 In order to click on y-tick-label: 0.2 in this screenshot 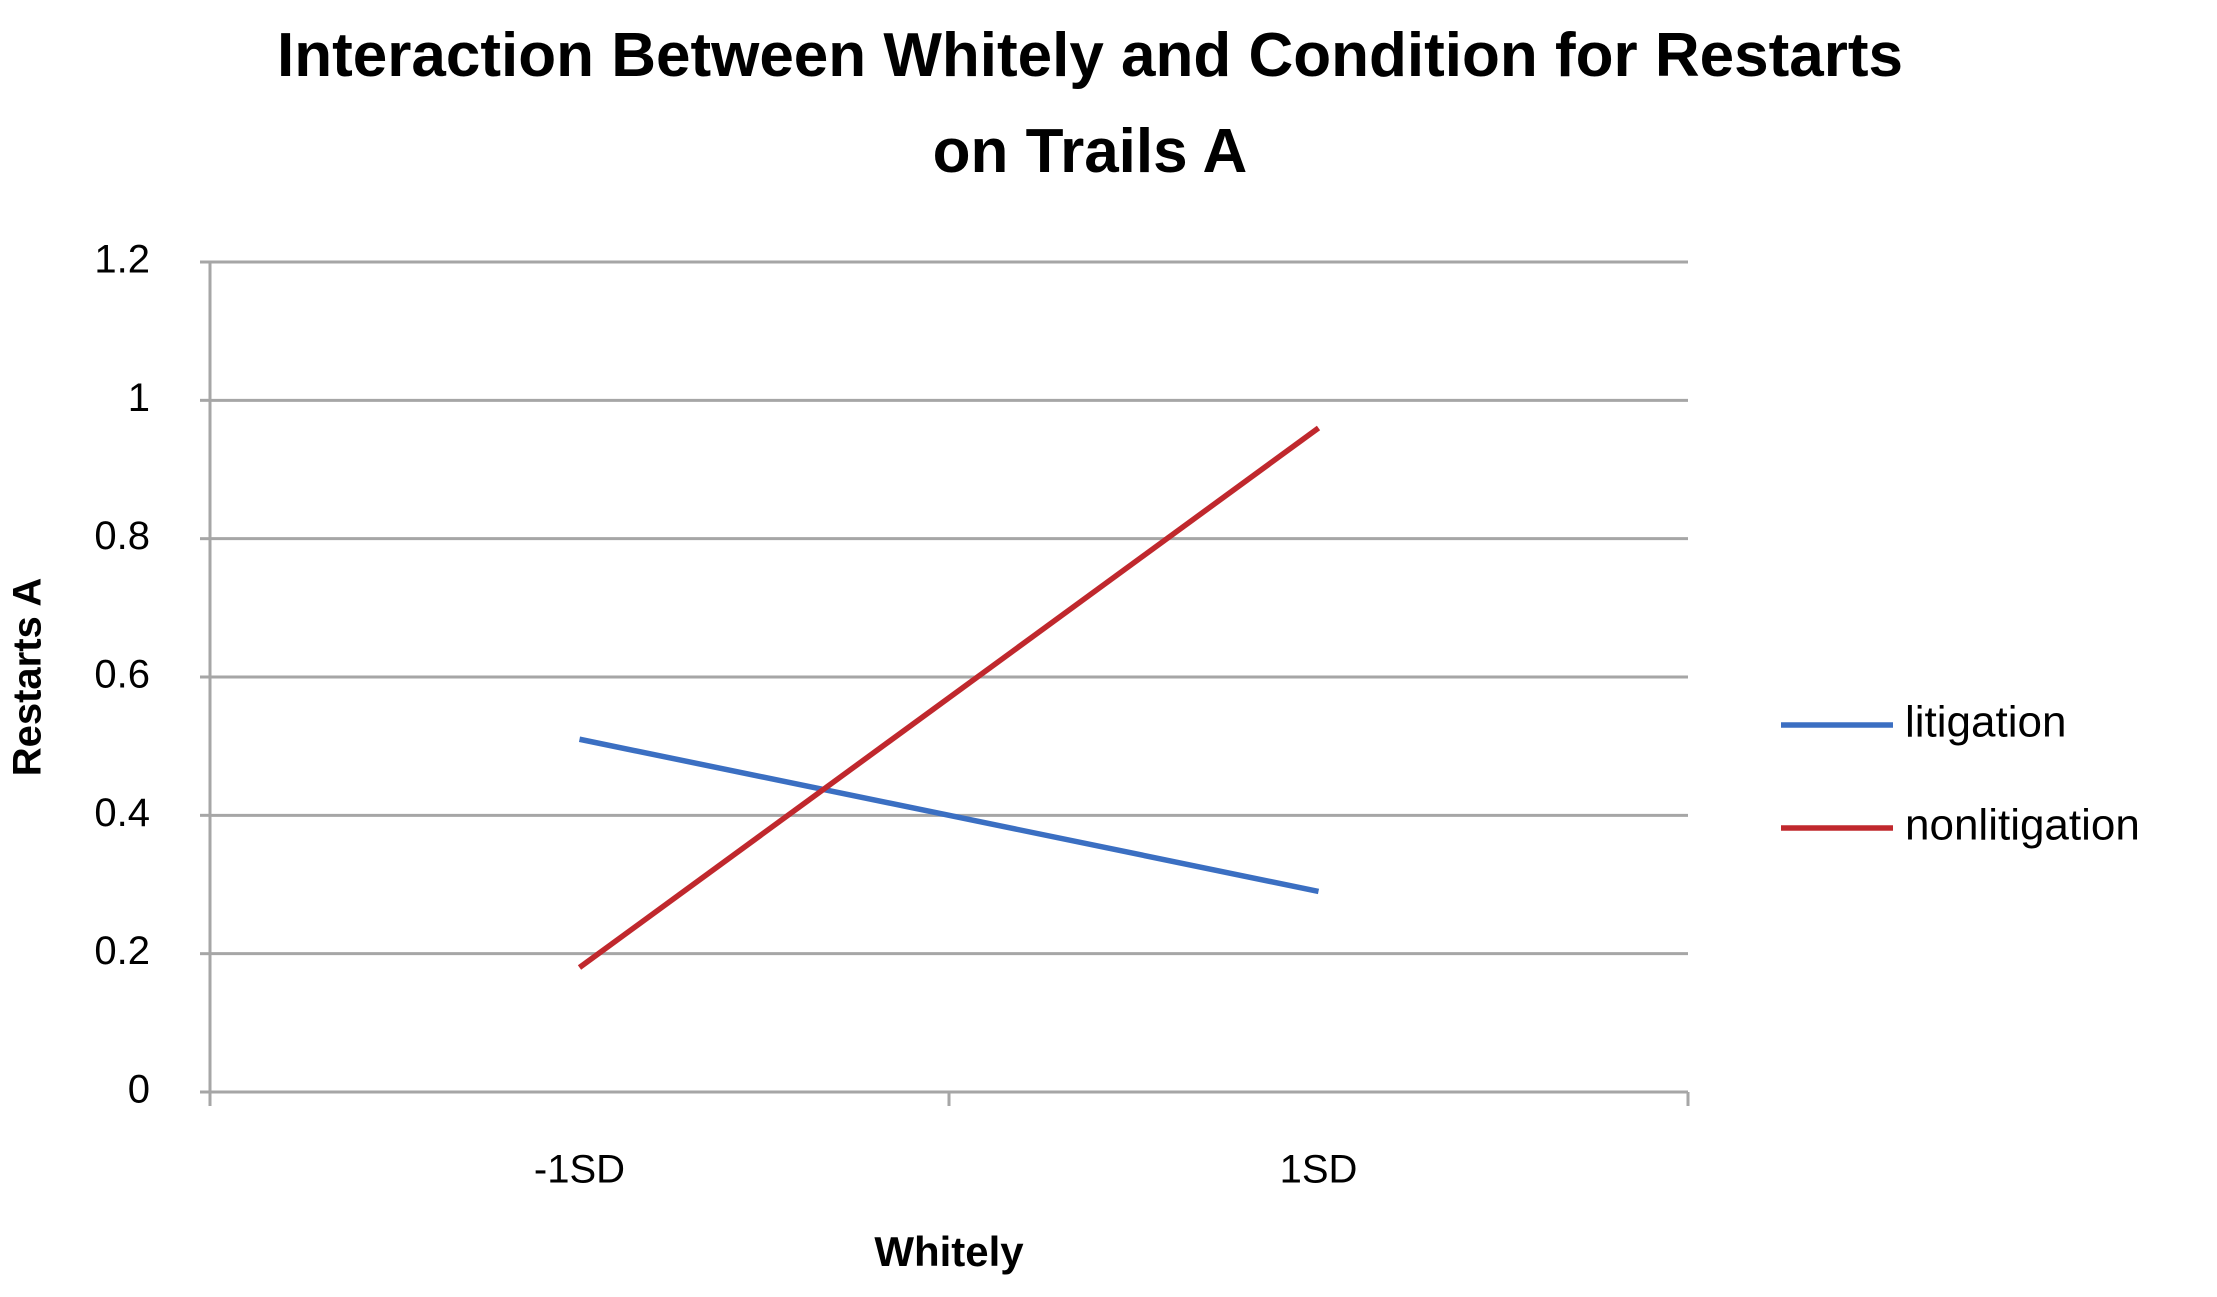, I will do `click(122, 951)`.